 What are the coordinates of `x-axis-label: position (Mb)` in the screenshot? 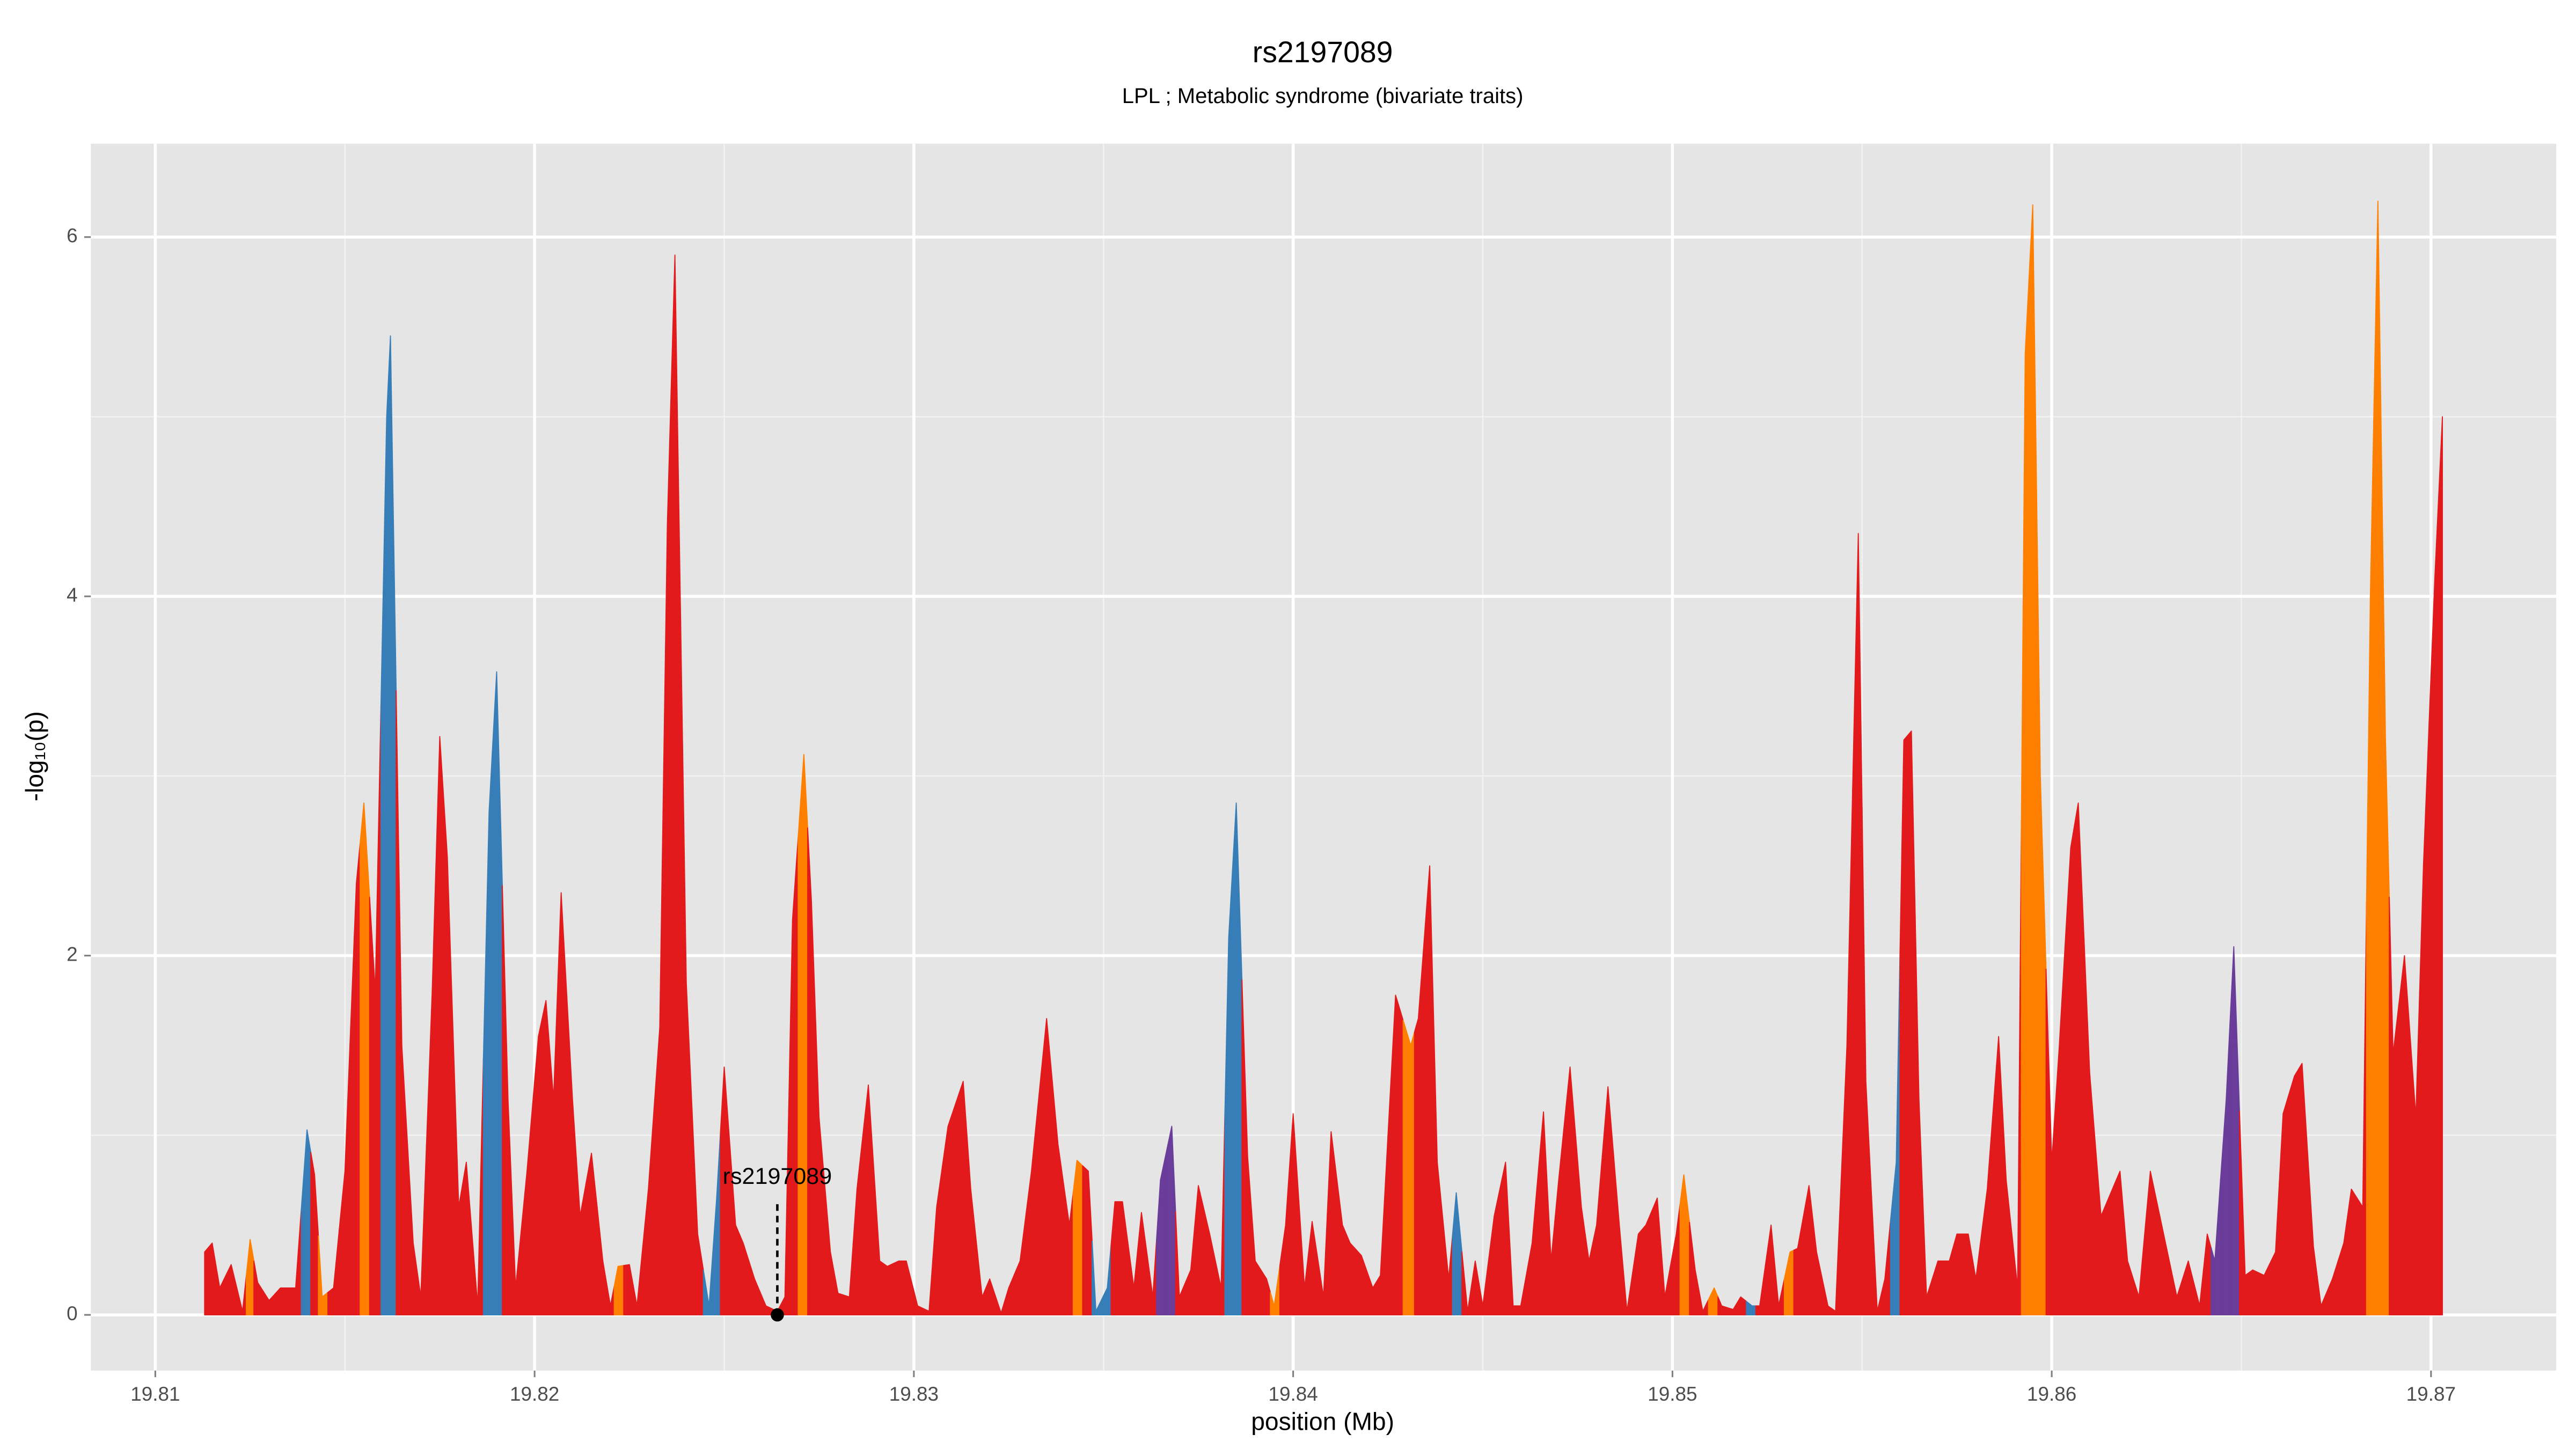 It's located at (1322, 1421).